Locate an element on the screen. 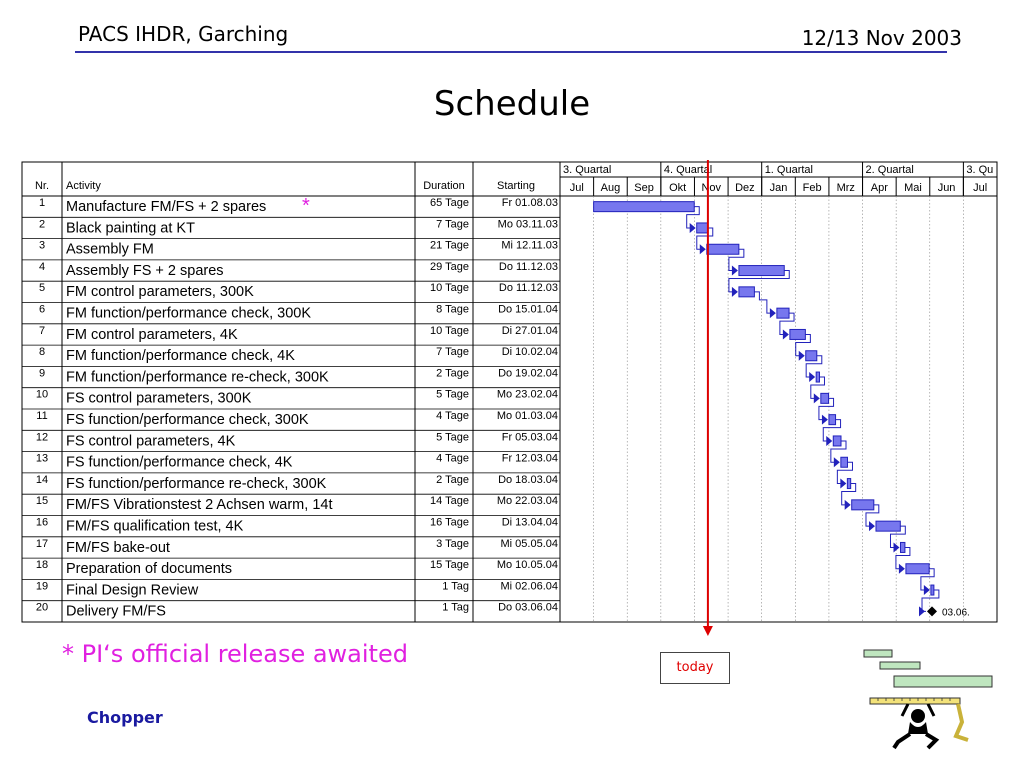 The height and width of the screenshot is (768, 1024). header-left: PACS IHDR, Garching is located at coordinates (183, 34).